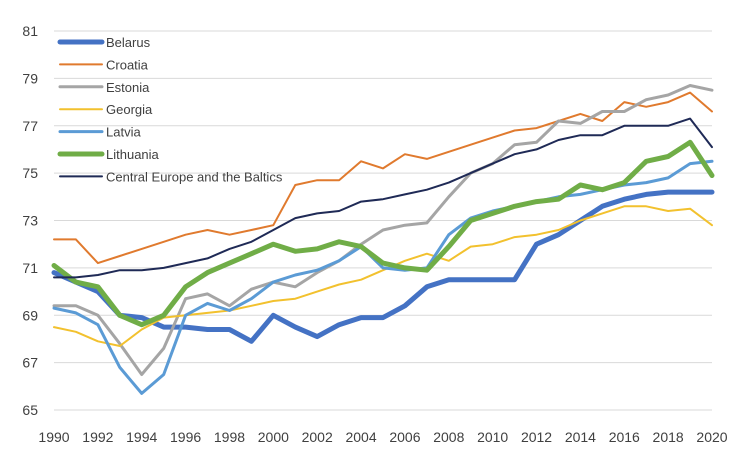  I want to click on y-tick-label: 77, so click(30, 126).